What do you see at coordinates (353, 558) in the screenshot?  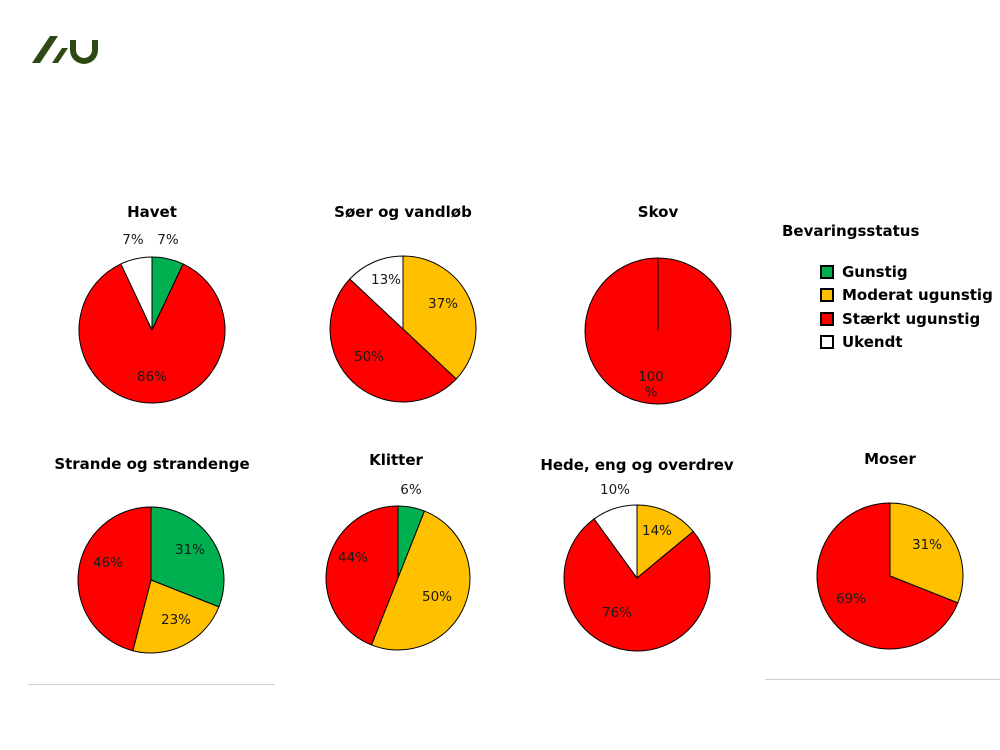 I see `pie-label-klitter-staerkt-ugunstig: 44%` at bounding box center [353, 558].